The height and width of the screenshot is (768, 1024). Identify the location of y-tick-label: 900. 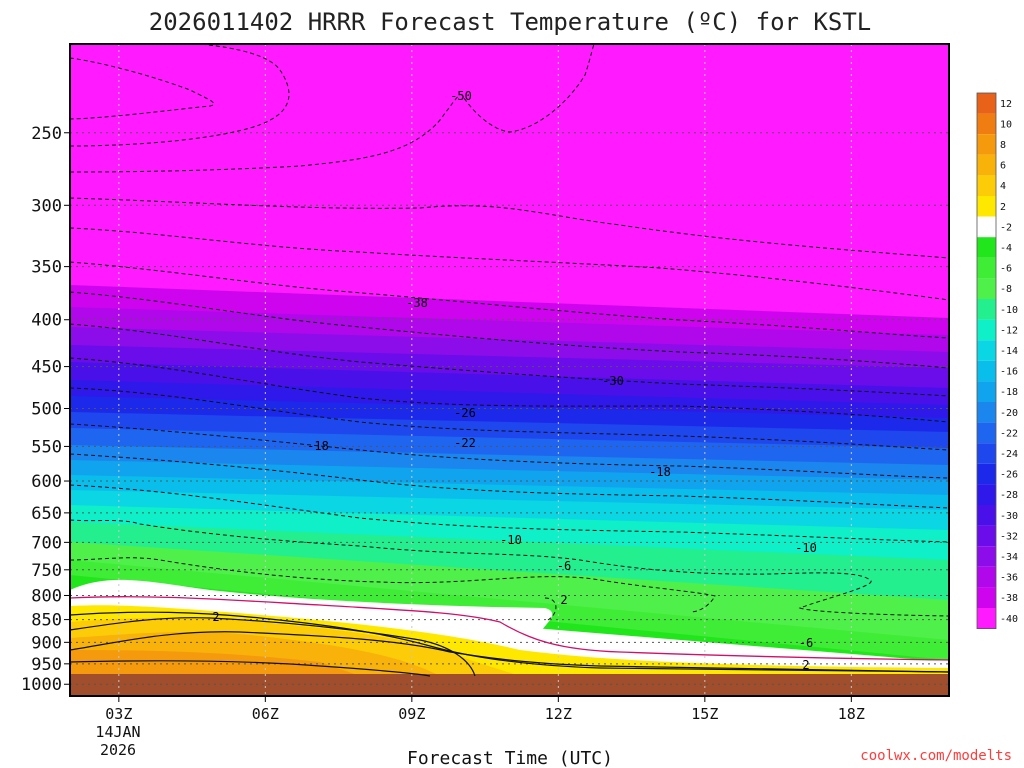
(46, 643).